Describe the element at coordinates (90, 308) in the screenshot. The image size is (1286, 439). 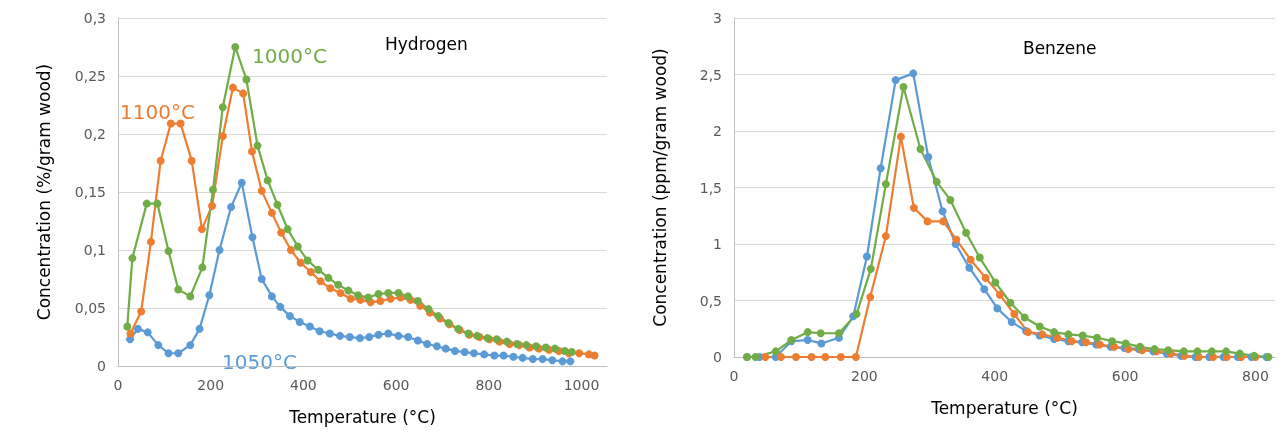
I see `y-tick-label: 0,05` at that location.